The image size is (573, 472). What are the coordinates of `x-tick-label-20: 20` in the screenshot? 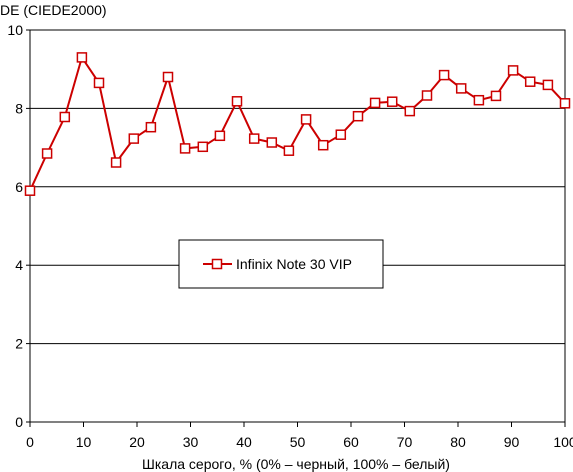 It's located at (137, 442).